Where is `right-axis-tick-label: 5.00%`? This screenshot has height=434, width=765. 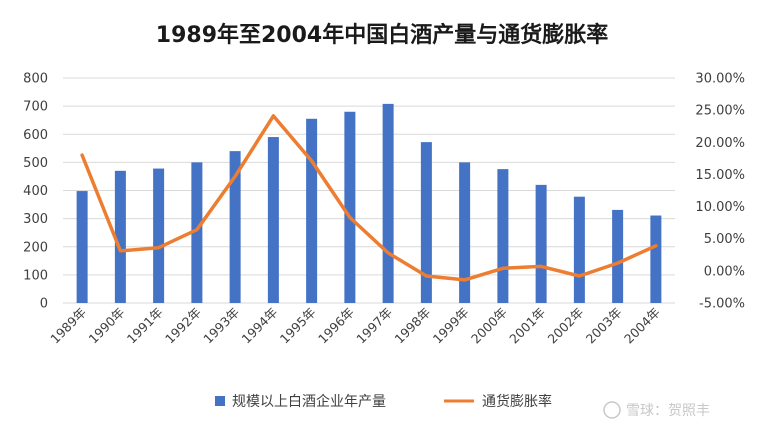
right-axis-tick-label: 5.00% is located at coordinates (724, 239).